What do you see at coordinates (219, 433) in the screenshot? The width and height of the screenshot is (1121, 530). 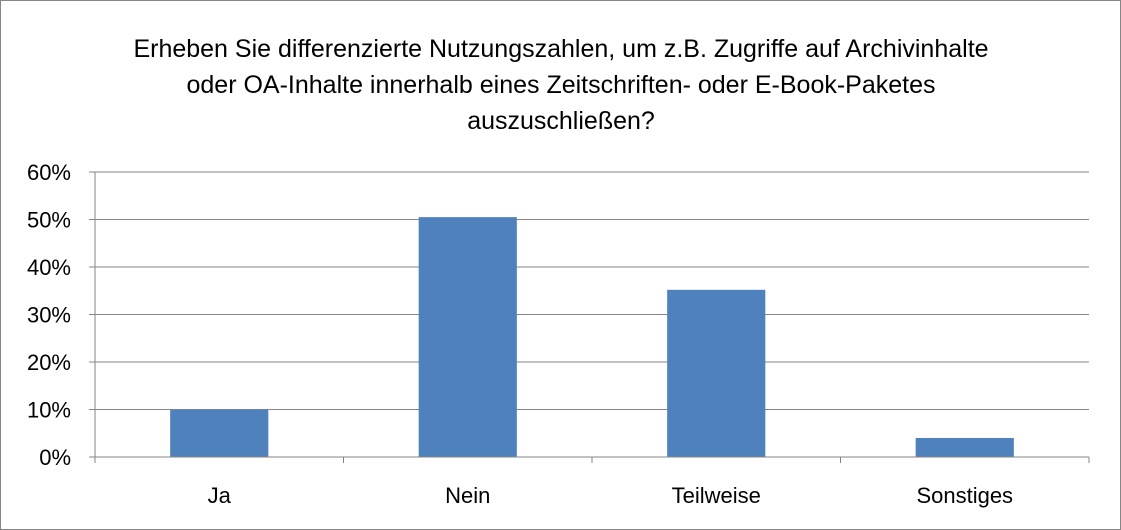 I see `bar-ja` at bounding box center [219, 433].